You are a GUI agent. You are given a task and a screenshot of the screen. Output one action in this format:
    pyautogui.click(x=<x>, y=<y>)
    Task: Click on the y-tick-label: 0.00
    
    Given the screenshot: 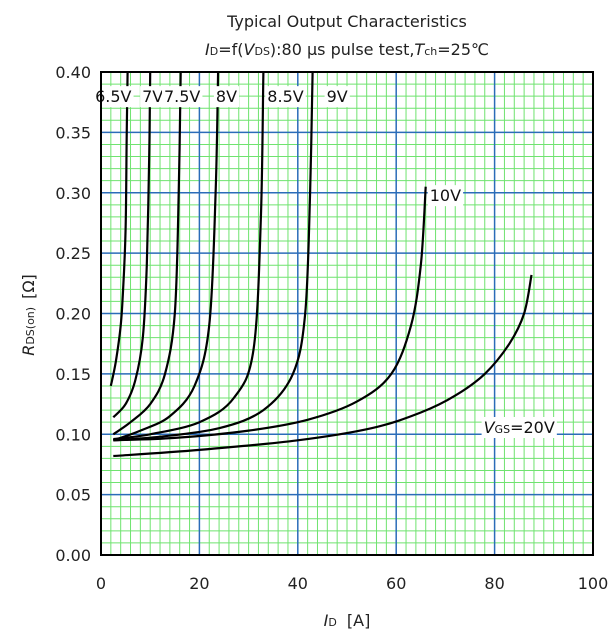 What is the action you would take?
    pyautogui.click(x=73, y=555)
    